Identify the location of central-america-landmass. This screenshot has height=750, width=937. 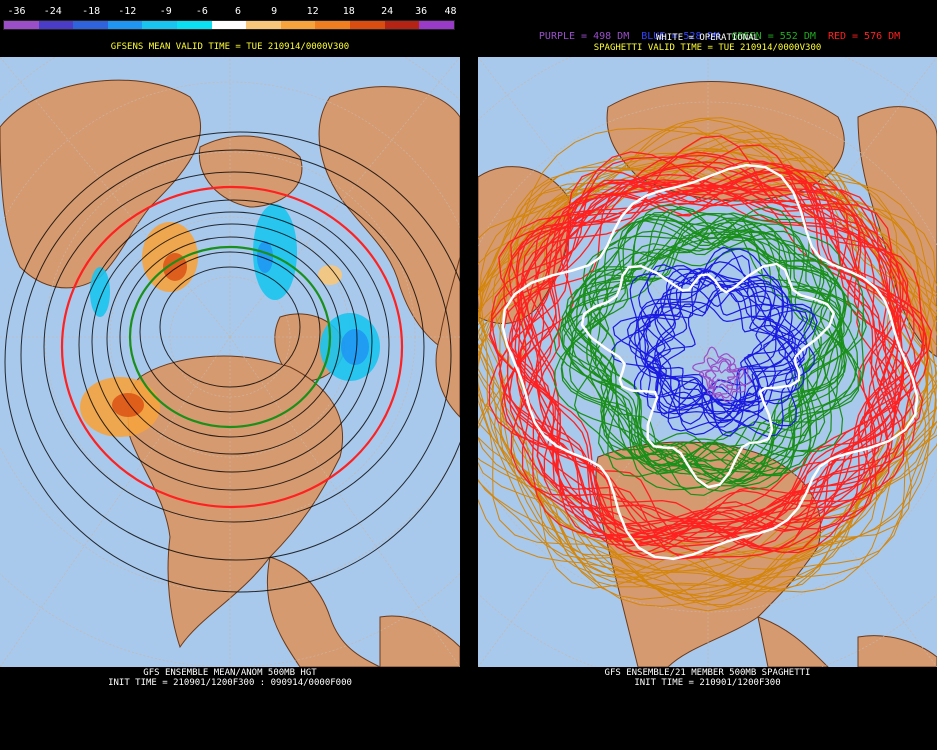
(793, 641).